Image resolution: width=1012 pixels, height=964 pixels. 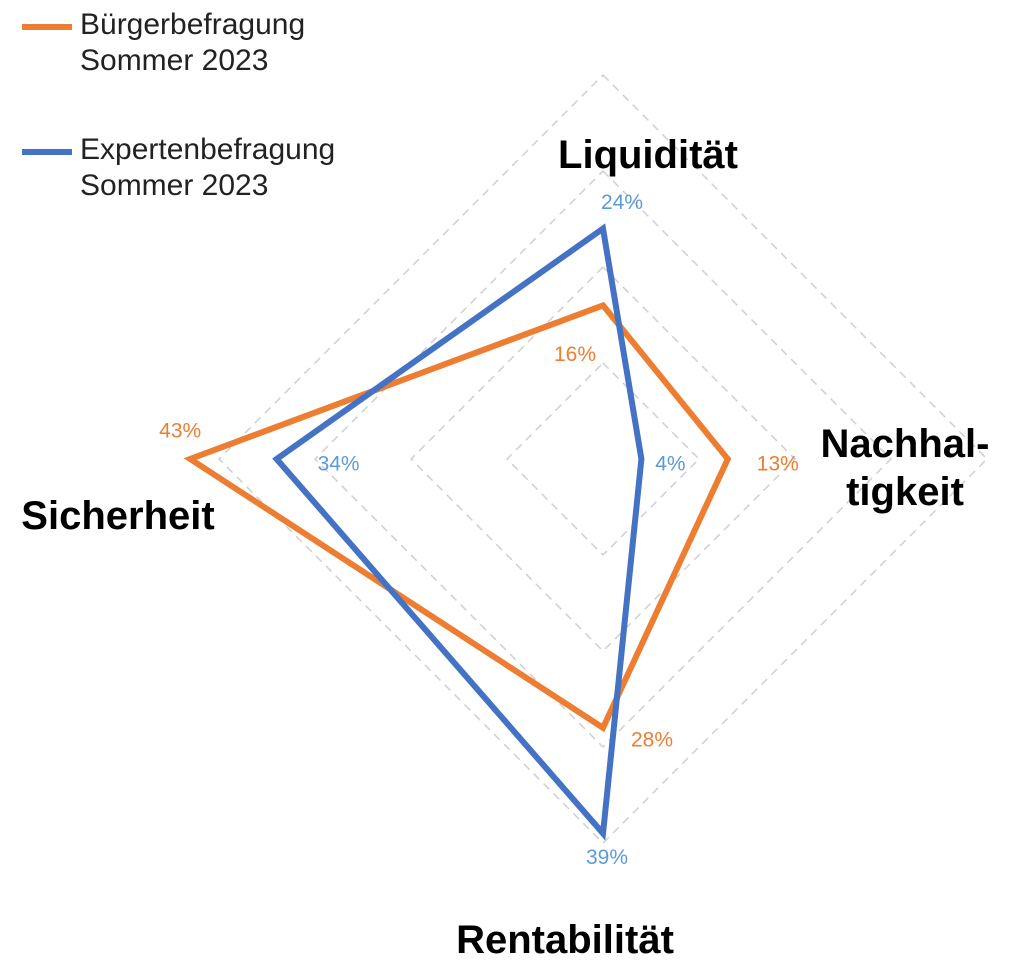 What do you see at coordinates (905, 468) in the screenshot?
I see `axis-label: Nachhal- tigkeit` at bounding box center [905, 468].